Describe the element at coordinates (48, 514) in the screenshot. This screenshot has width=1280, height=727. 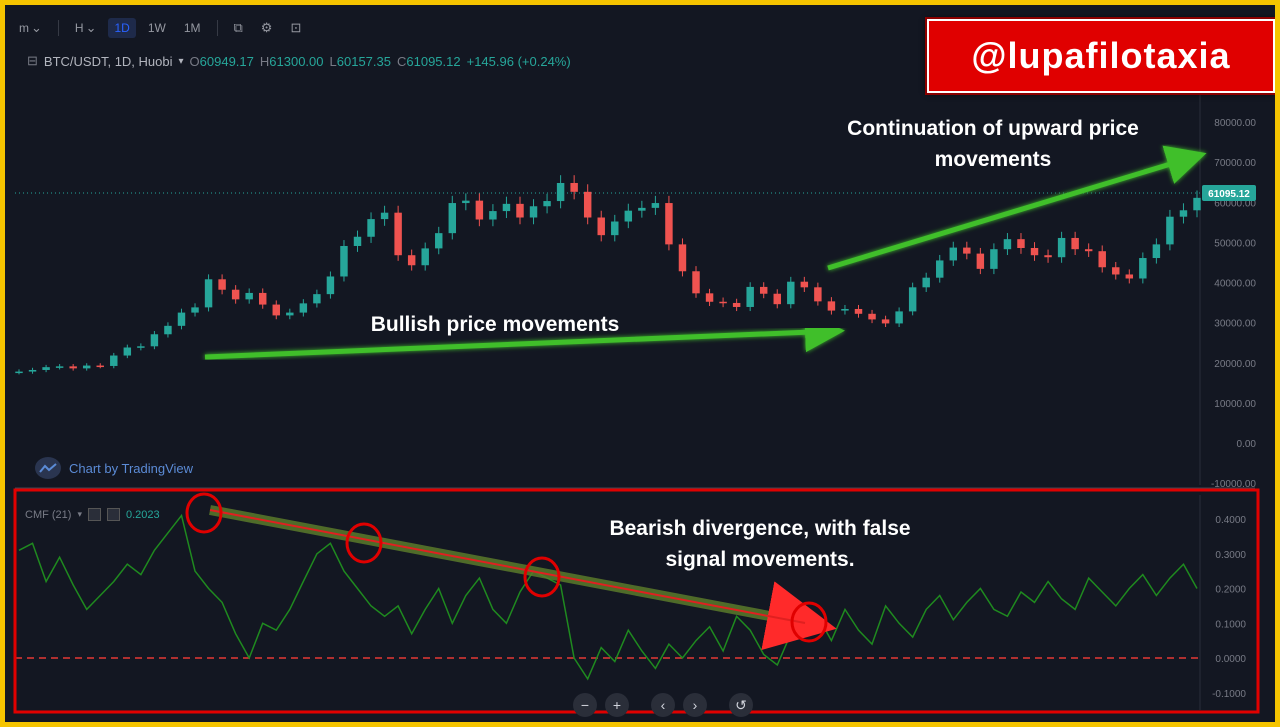
I see `indicator-name: CMF (21)` at that location.